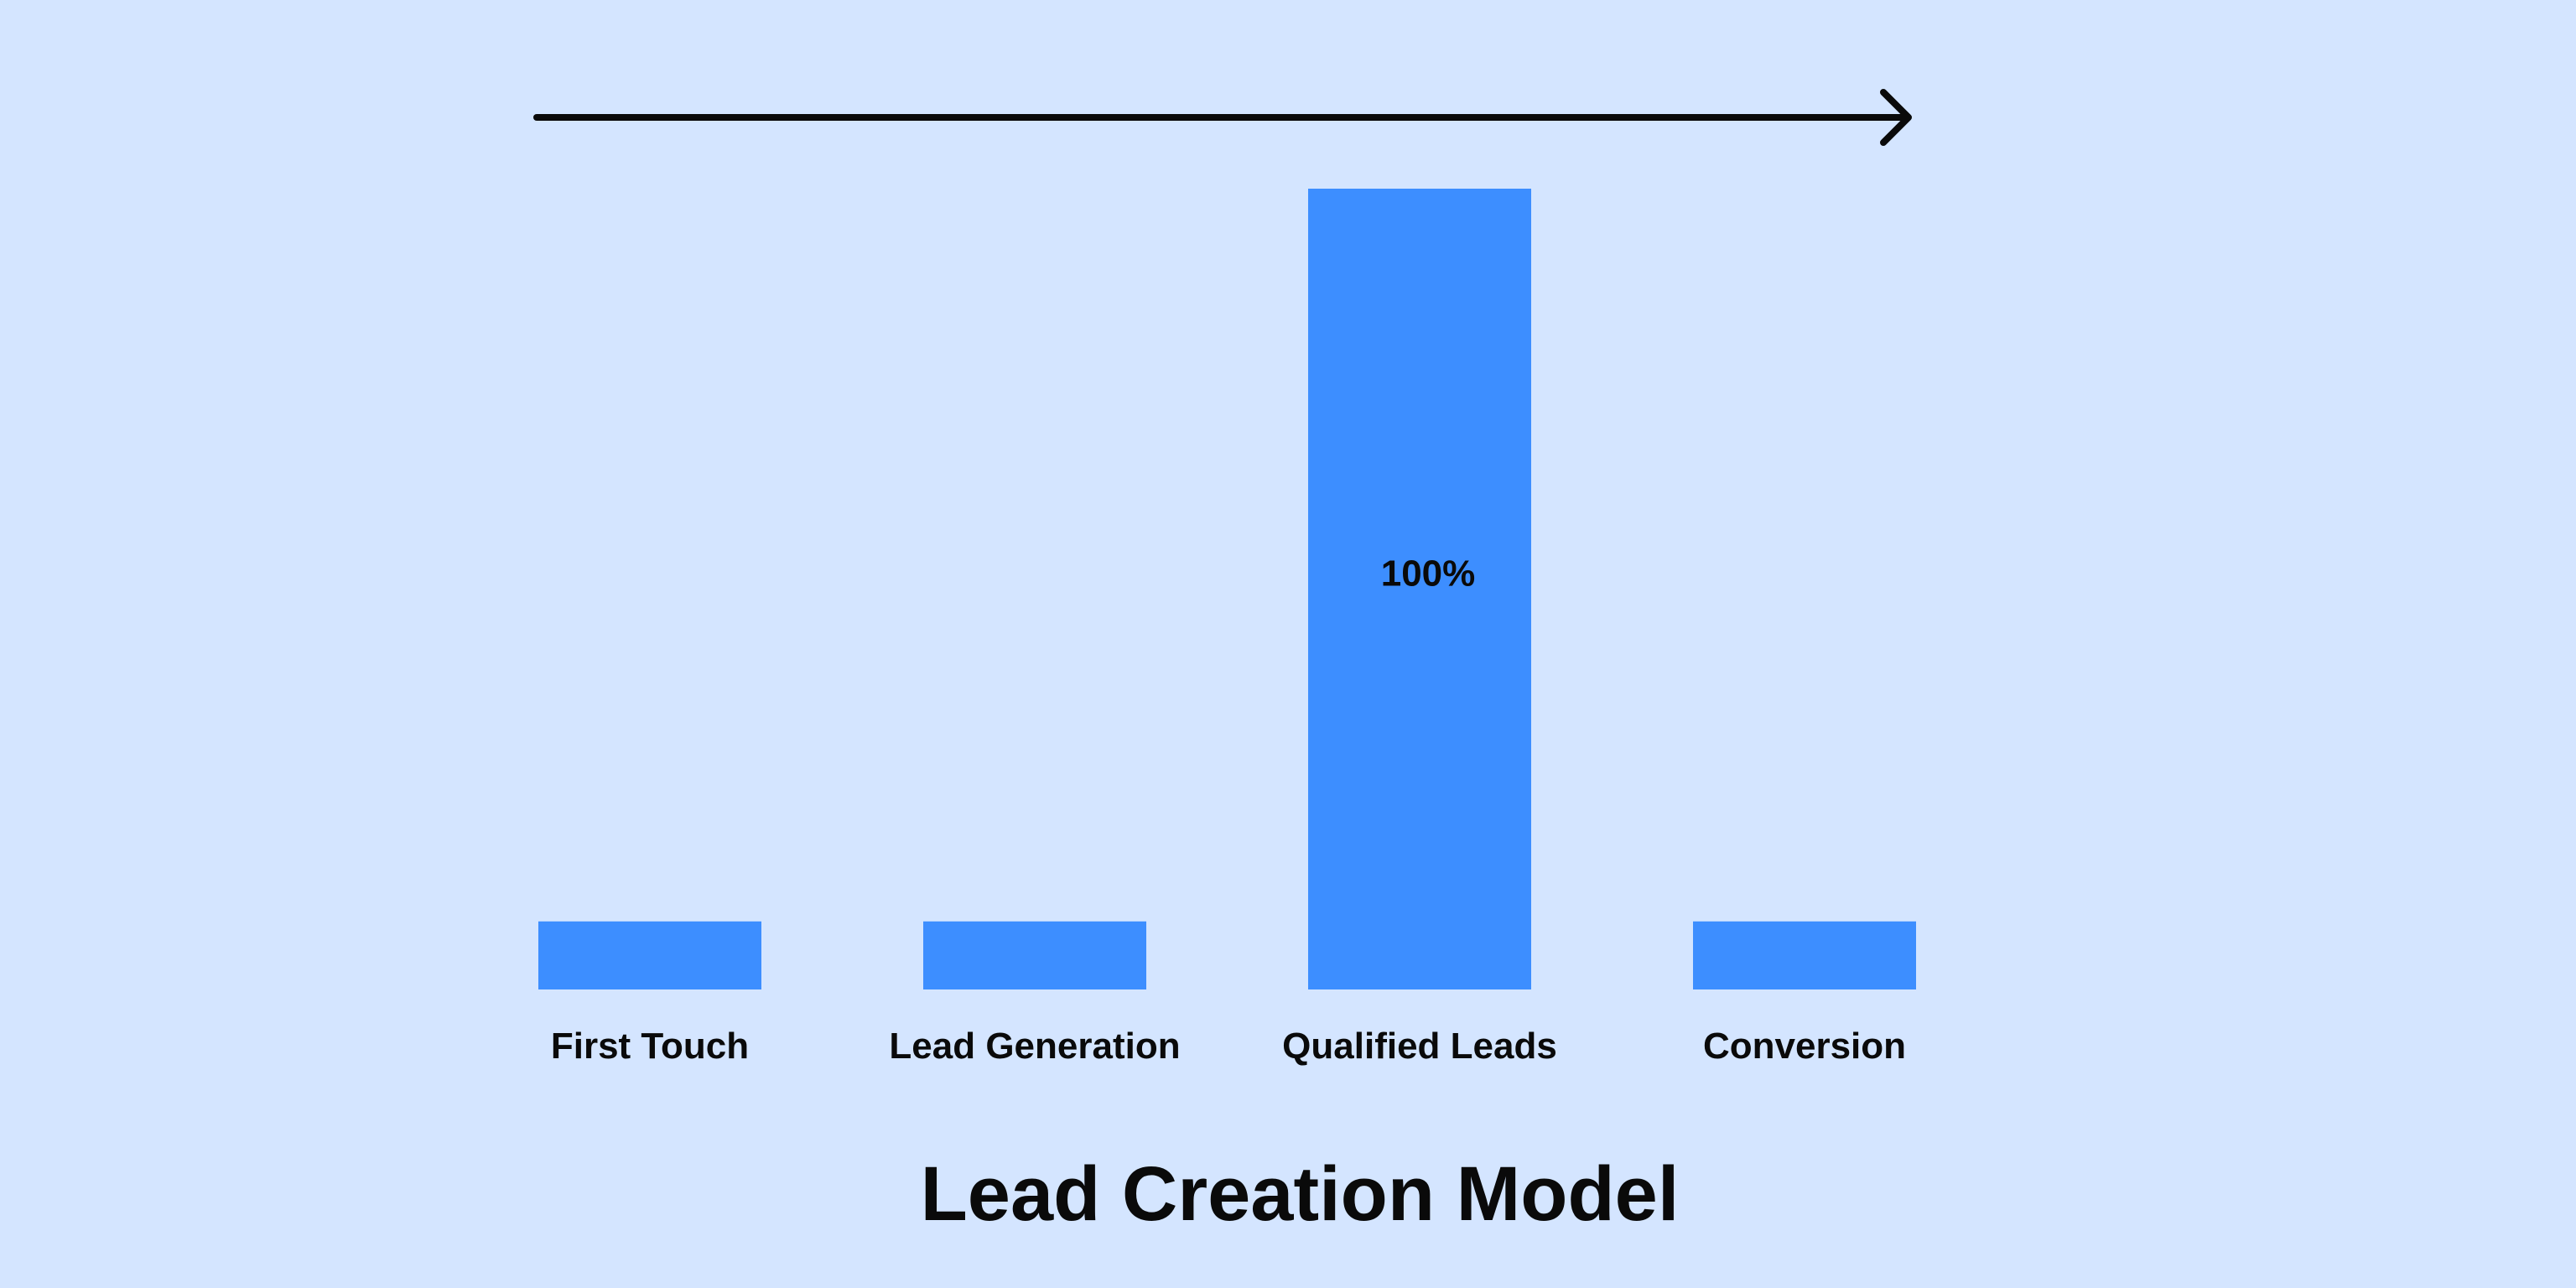 Image resolution: width=2576 pixels, height=1288 pixels. Describe the element at coordinates (649, 955) in the screenshot. I see `bar-first-touch` at that location.